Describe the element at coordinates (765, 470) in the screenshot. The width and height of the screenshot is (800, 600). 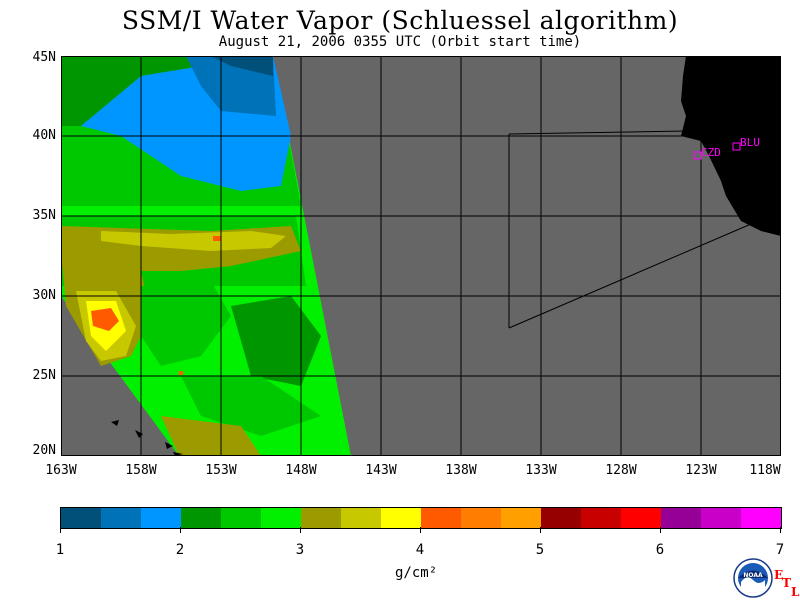
I see `lon-label-118w: 118W` at that location.